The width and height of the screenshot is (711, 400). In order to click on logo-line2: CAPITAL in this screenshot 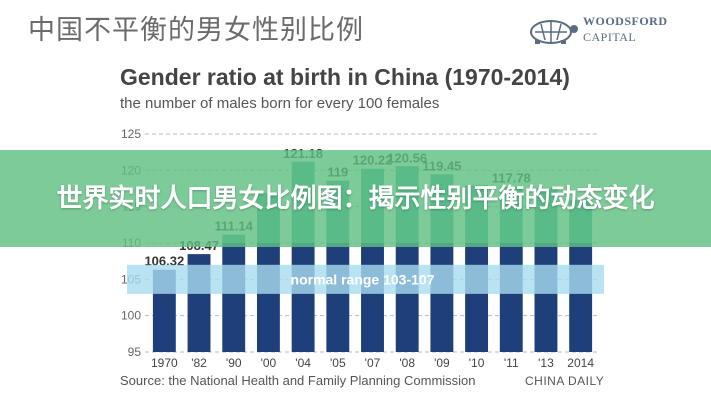, I will do `click(610, 37)`.